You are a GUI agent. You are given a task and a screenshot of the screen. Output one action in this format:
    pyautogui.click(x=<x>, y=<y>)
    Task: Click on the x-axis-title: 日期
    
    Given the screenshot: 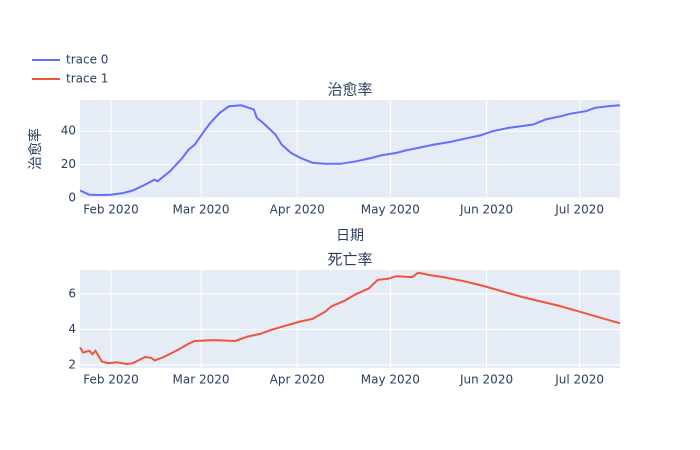 What is the action you would take?
    pyautogui.click(x=350, y=236)
    